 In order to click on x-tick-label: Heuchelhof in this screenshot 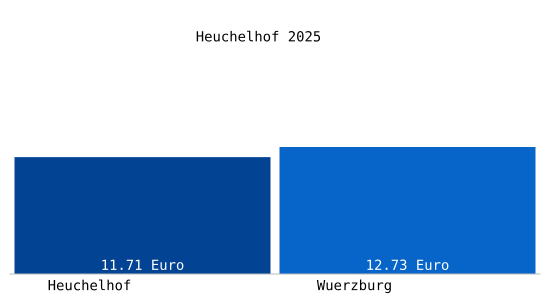, I will do `click(89, 285)`.